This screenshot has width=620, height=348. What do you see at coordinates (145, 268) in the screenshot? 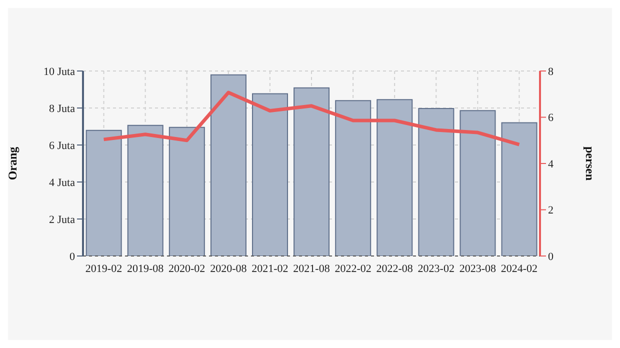
I see `x-tick-label: 2019-08` at bounding box center [145, 268].